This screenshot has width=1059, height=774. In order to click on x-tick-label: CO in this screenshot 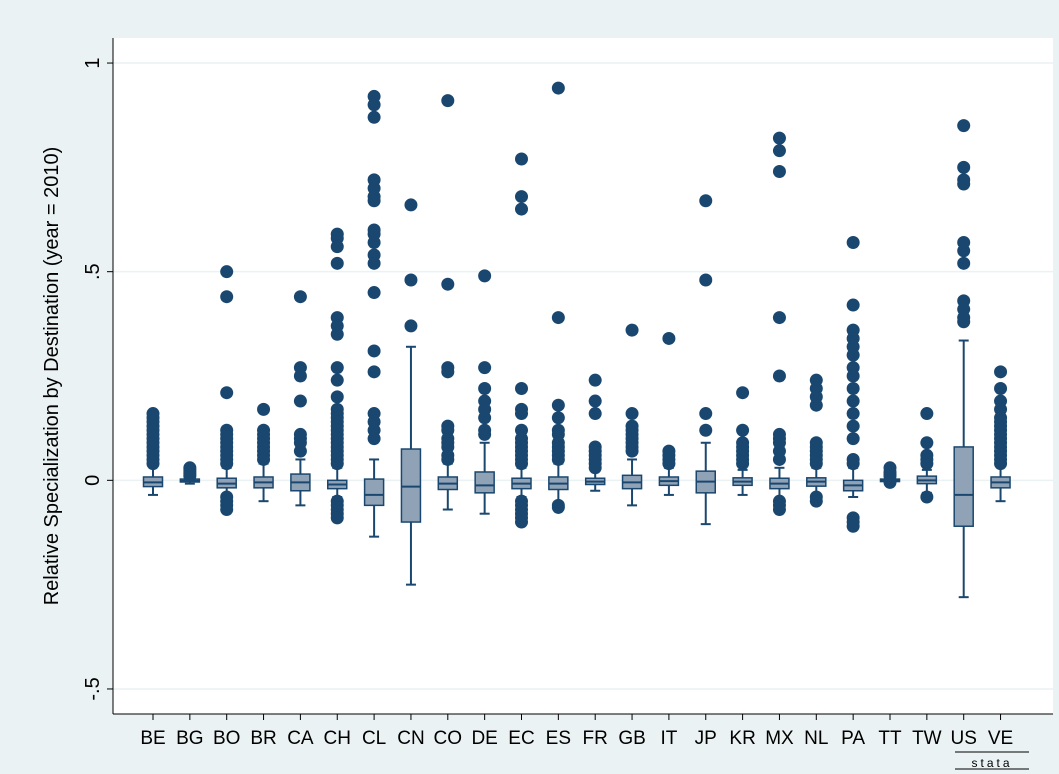, I will do `click(448, 738)`.